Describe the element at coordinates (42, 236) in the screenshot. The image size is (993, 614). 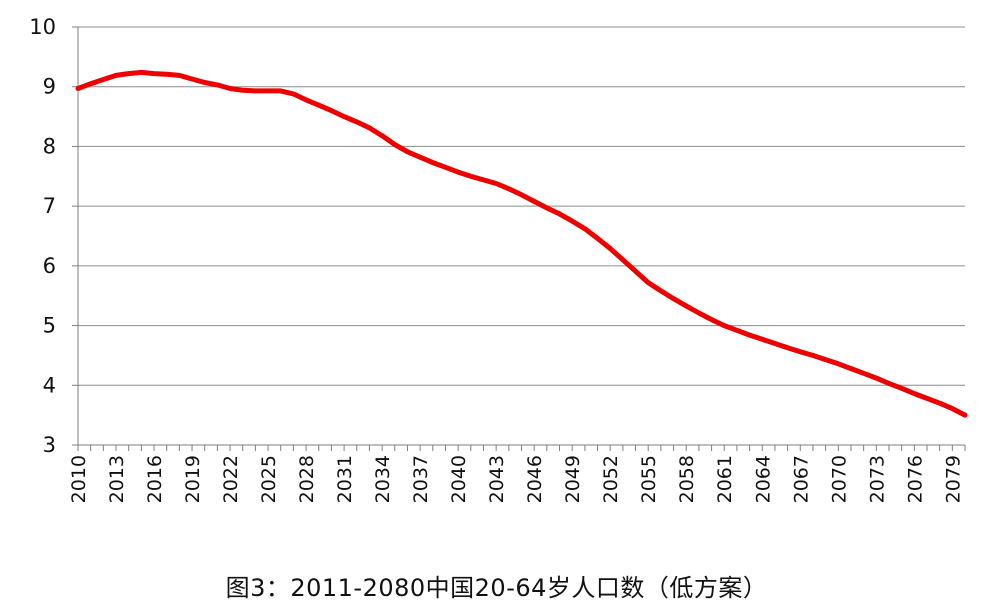
I see `y-tick-labels: 3 4 5 6 7 8 9 10` at that location.